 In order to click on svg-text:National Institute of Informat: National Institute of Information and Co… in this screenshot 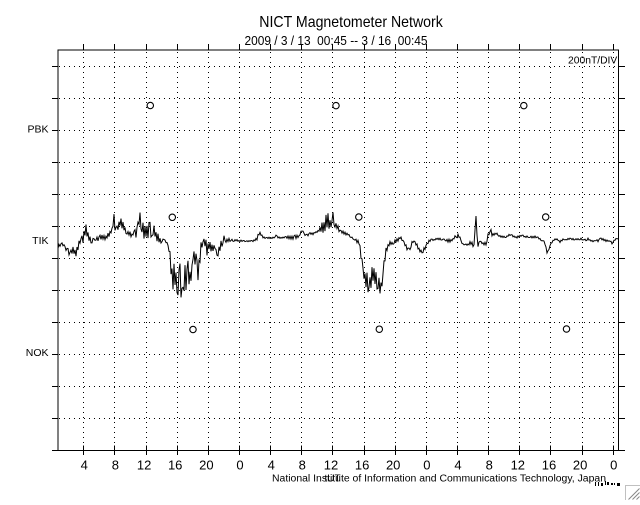, I will do `click(439, 479)`.